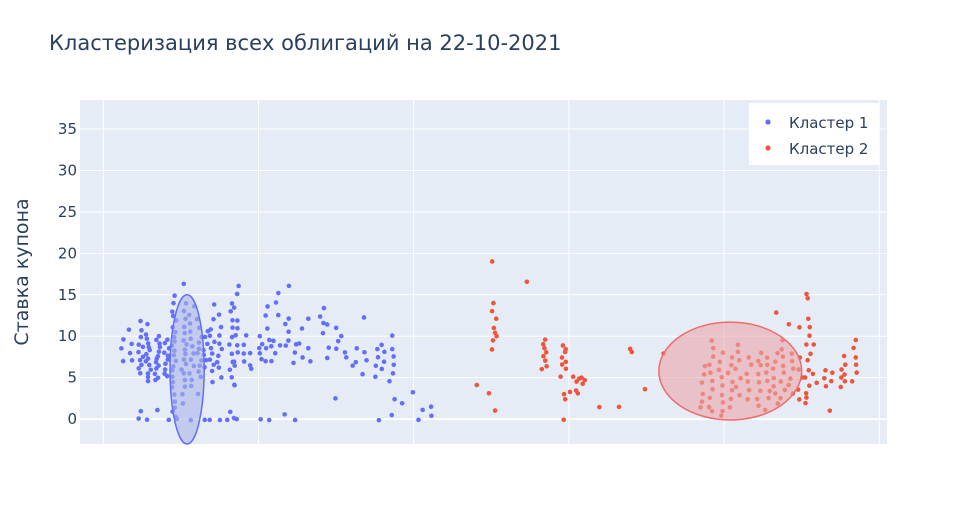 The height and width of the screenshot is (525, 966). I want to click on legend-box, so click(814, 134).